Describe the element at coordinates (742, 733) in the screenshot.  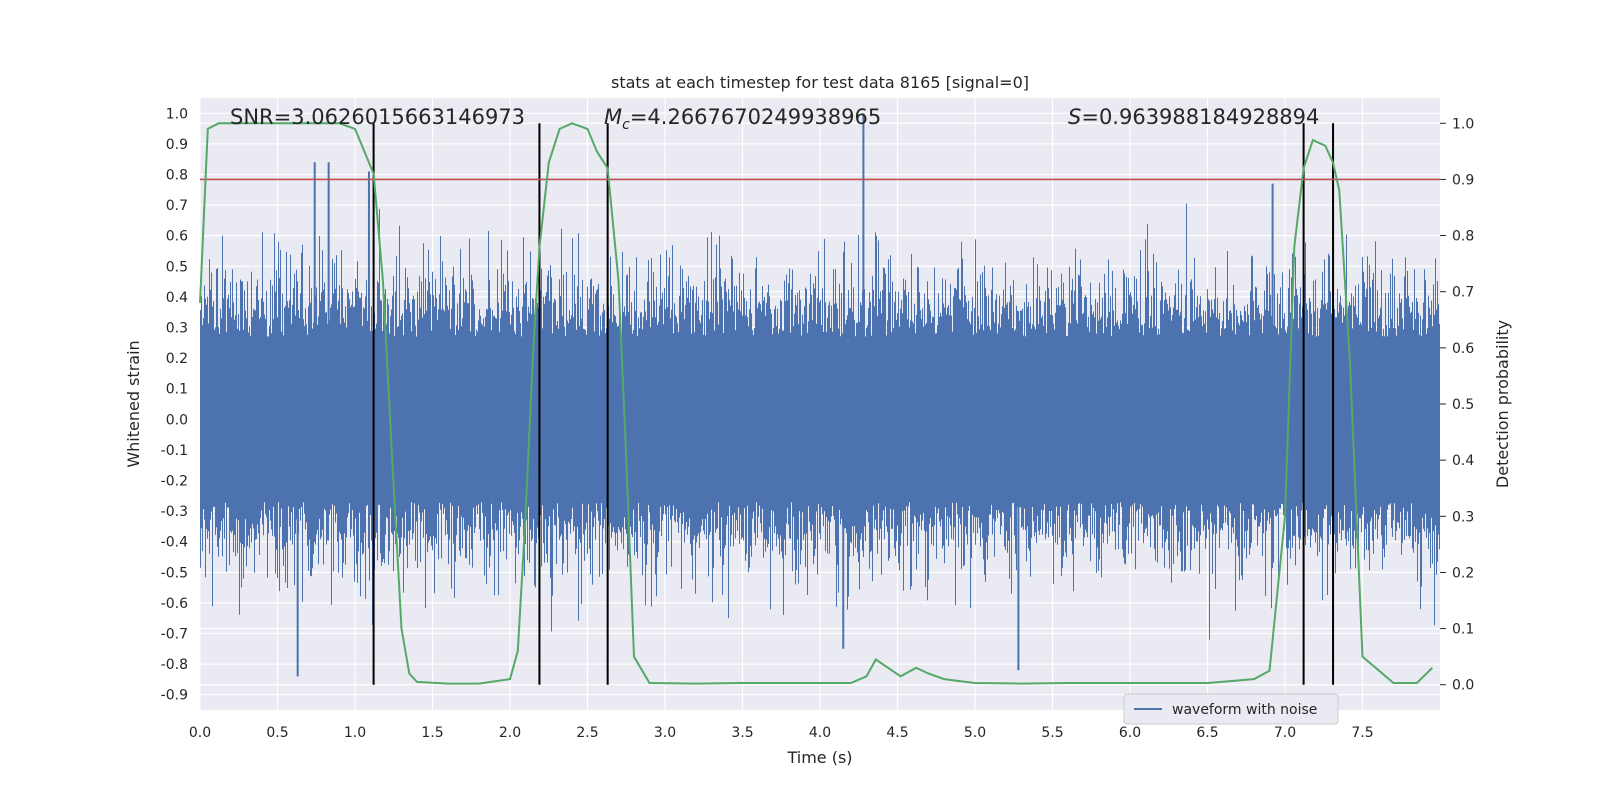
I see `x-tick-label: 3.5` at that location.